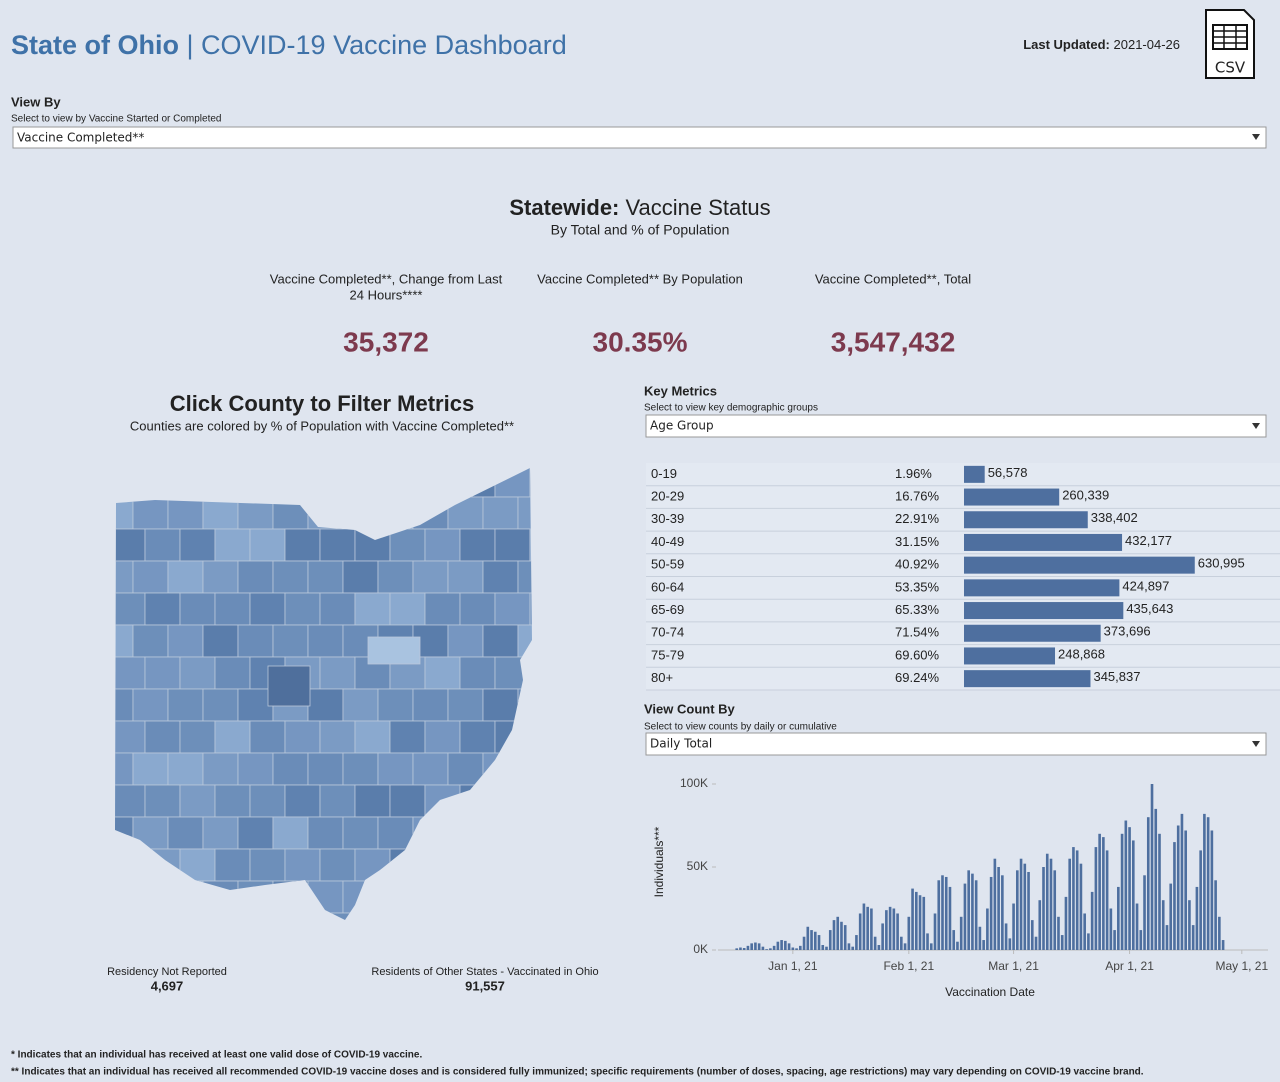 The width and height of the screenshot is (1280, 1082). I want to click on dropdown-value: Vaccine Completed**, so click(80, 138).